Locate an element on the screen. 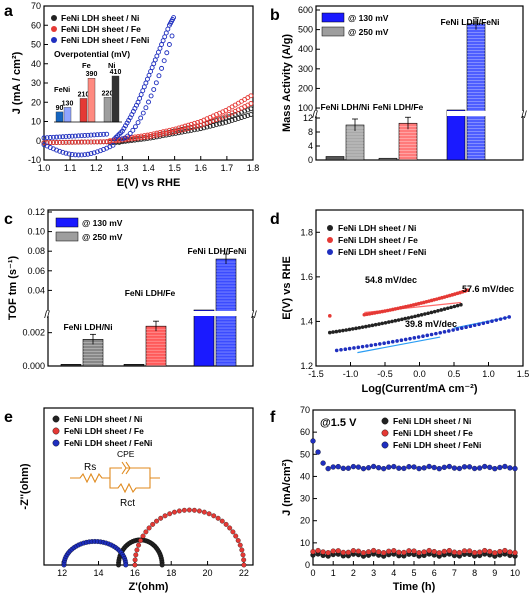  legend-label: @ 250 mV is located at coordinates (102, 237).